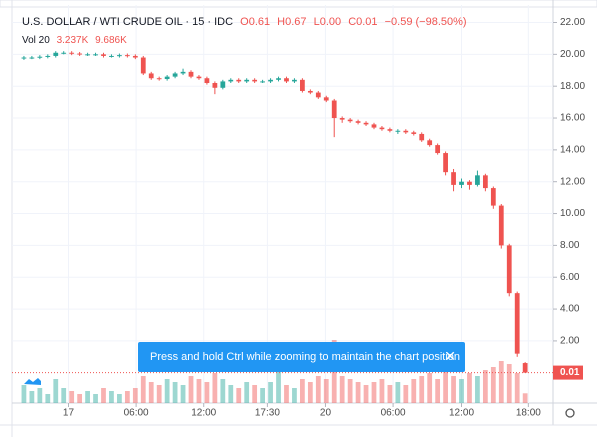 This screenshot has height=437, width=597. What do you see at coordinates (572, 150) in the screenshot?
I see `y-tick-label: 14.00` at bounding box center [572, 150].